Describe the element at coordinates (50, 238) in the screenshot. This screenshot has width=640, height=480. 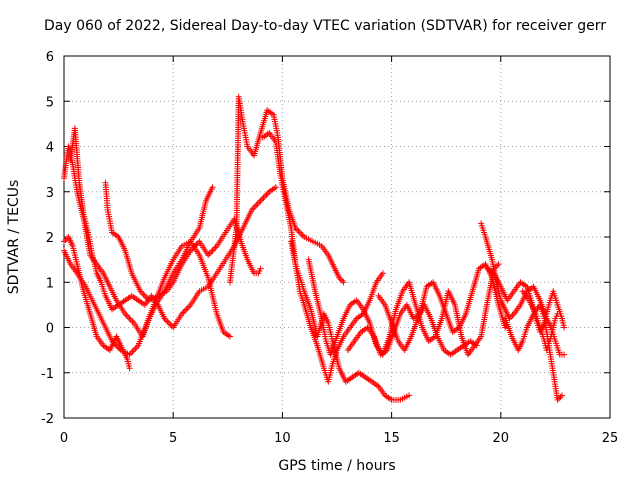
I see `y-tick-label: 2` at that location.